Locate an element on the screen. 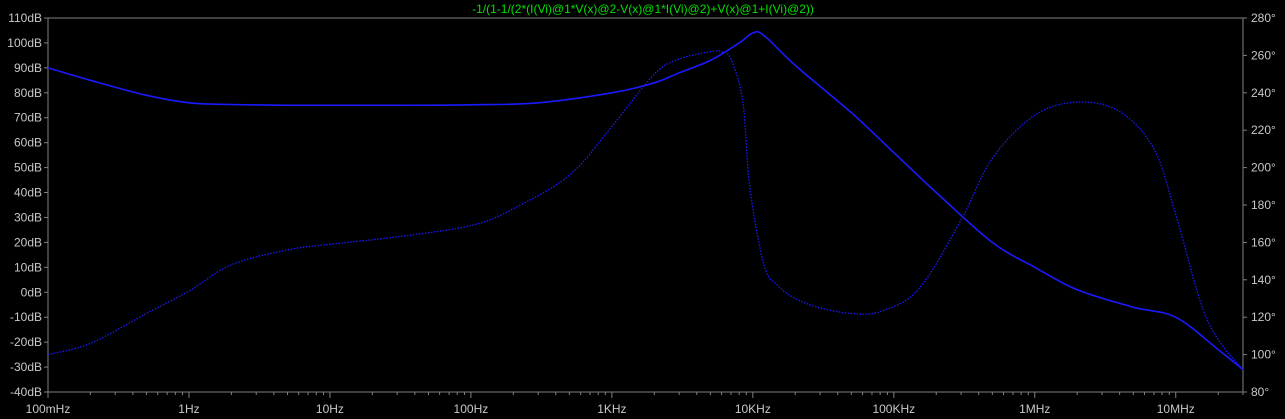  y-left-tick-label: -20dB is located at coordinates (26, 342).